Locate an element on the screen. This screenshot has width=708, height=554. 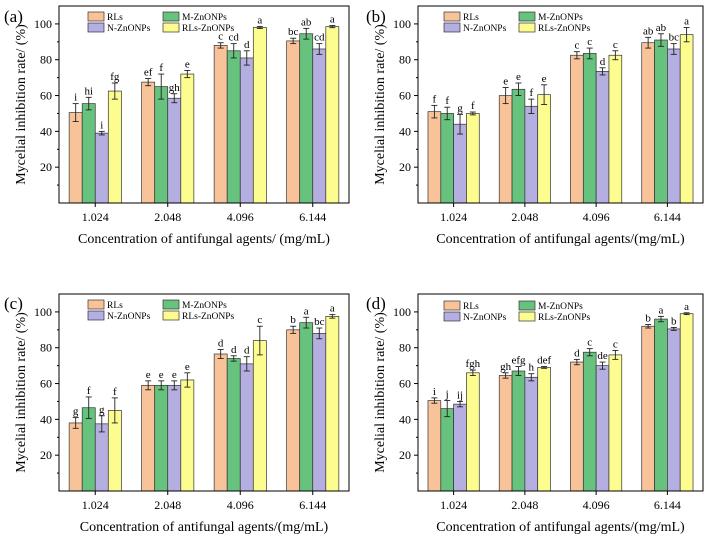
y-tick-label: 80 is located at coordinates (46, 348).